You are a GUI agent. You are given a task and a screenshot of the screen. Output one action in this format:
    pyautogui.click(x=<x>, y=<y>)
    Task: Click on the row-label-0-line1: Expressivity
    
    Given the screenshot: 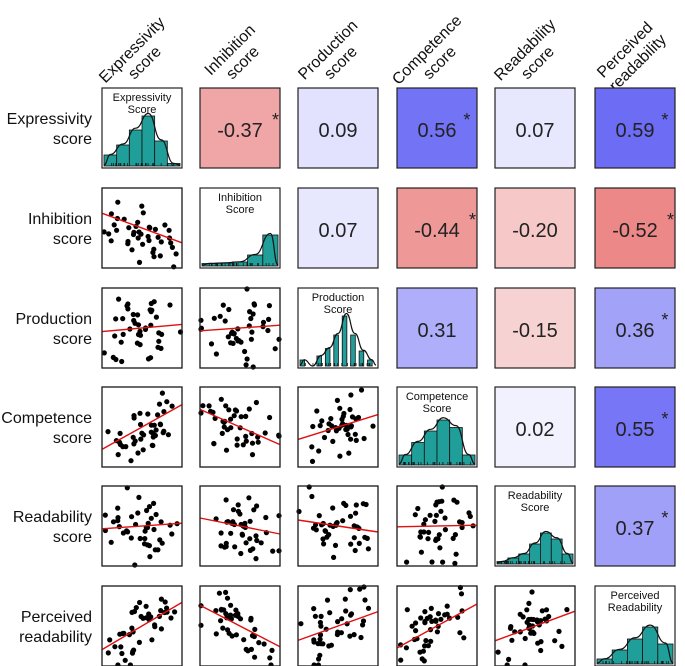 What is the action you would take?
    pyautogui.click(x=49, y=119)
    